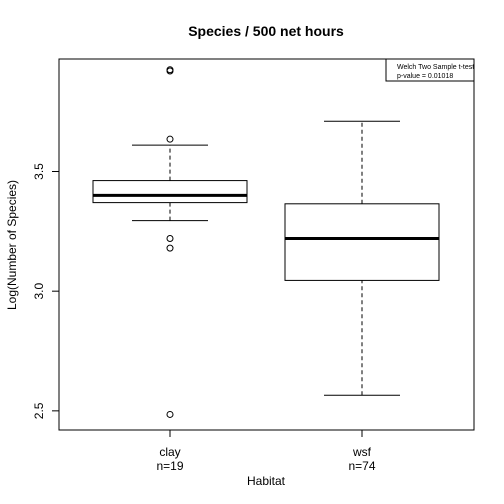 This screenshot has width=504, height=504. I want to click on x-count-label: n=74, so click(361, 466).